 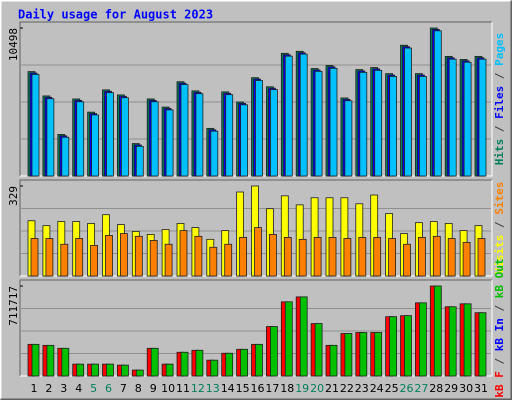 I want to click on x-tick-label: 11, so click(x=183, y=388).